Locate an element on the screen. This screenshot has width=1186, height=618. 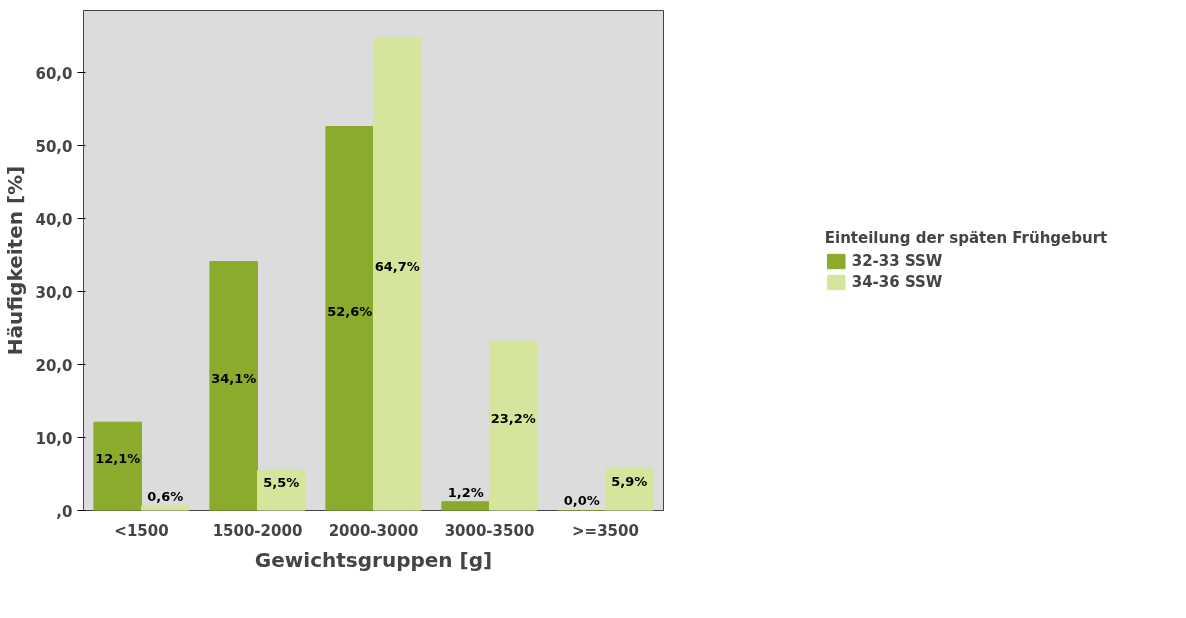
x-axis-title: Gewichtsgruppen [g] is located at coordinates (373, 559).